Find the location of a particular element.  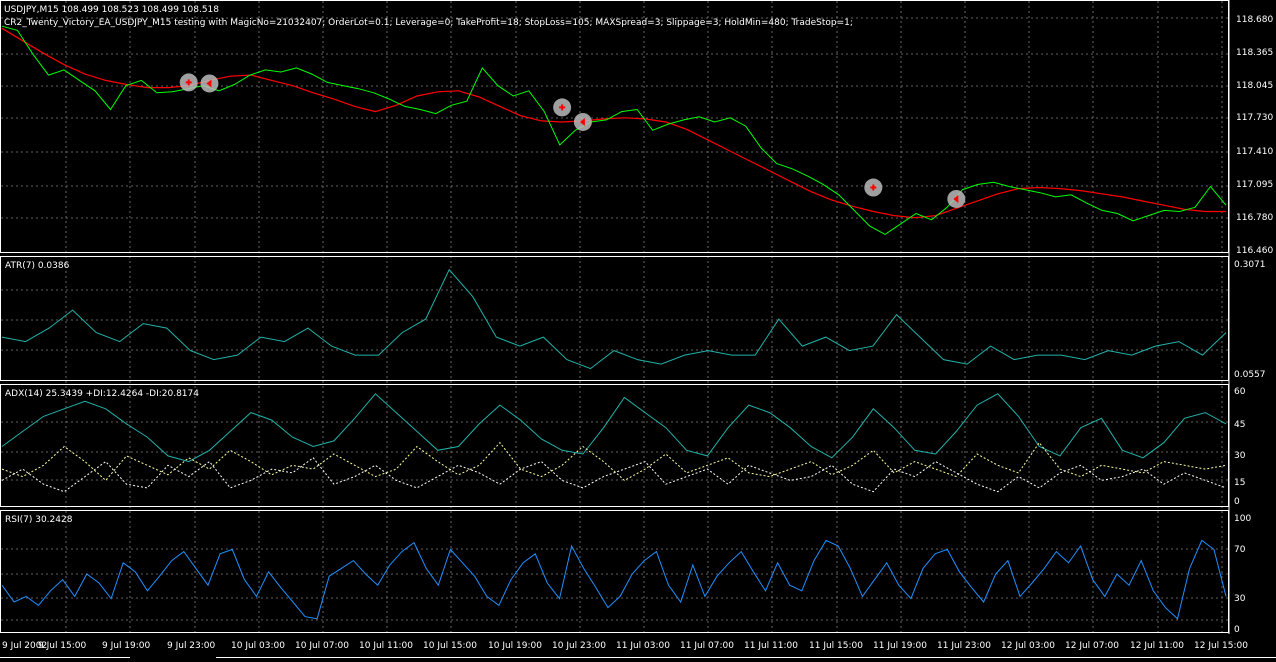

time-axis-label: 9 Jul 23:00 is located at coordinates (191, 646).